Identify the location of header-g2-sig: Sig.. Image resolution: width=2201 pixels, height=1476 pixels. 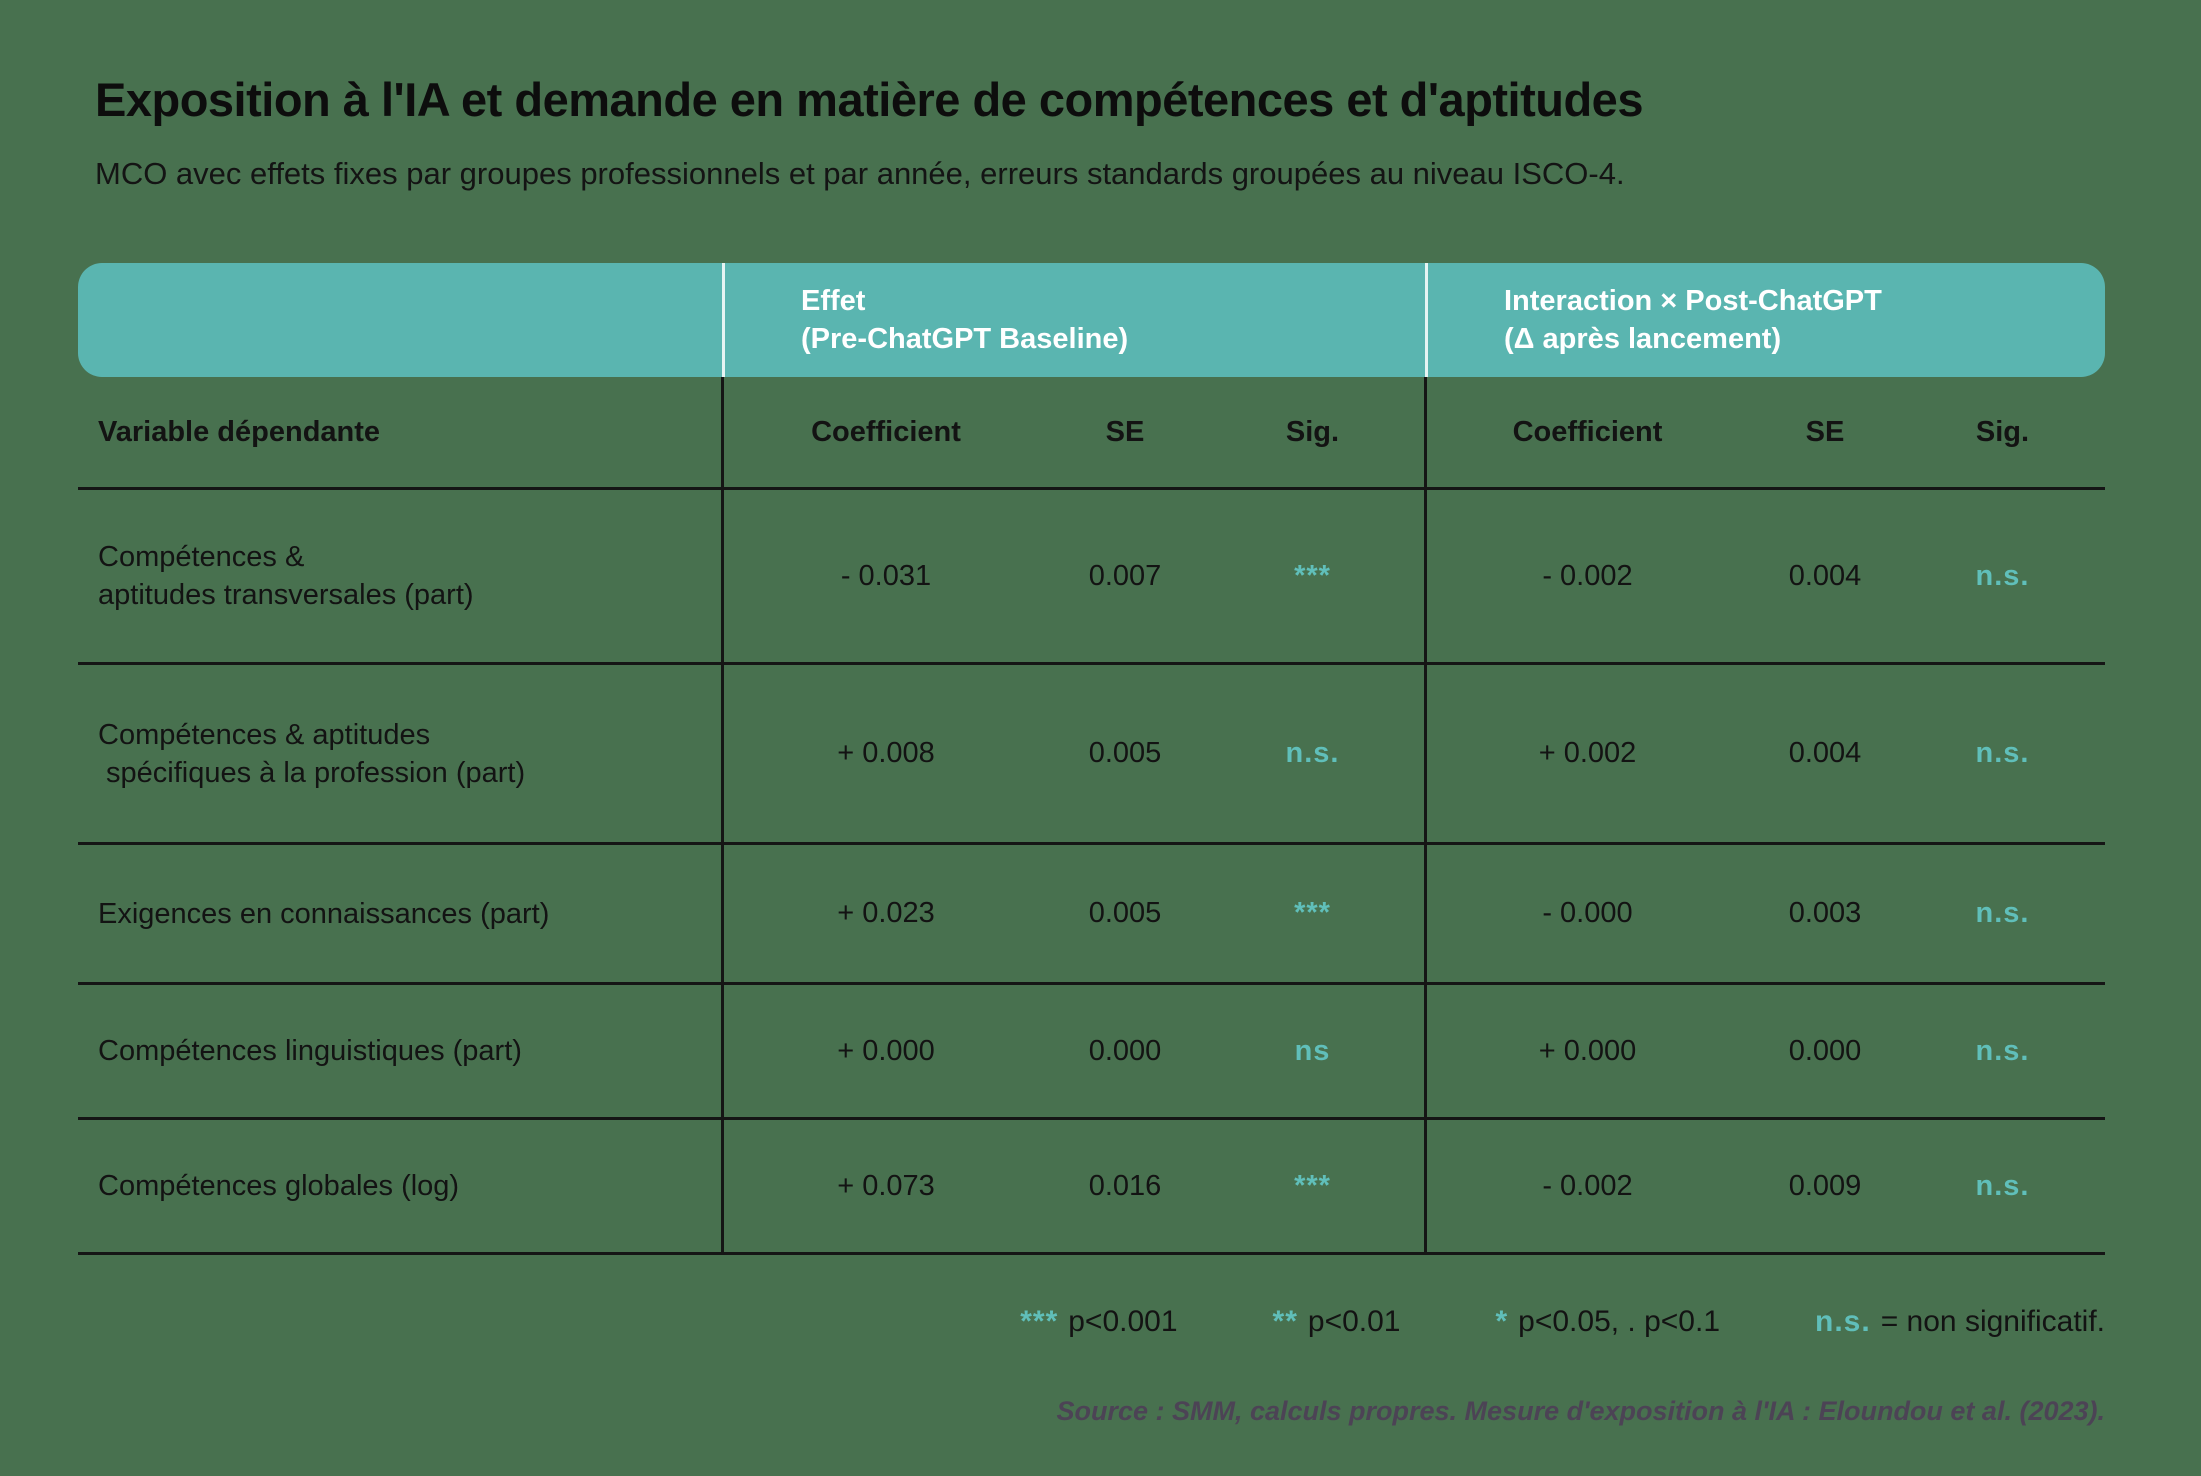
(2002, 431).